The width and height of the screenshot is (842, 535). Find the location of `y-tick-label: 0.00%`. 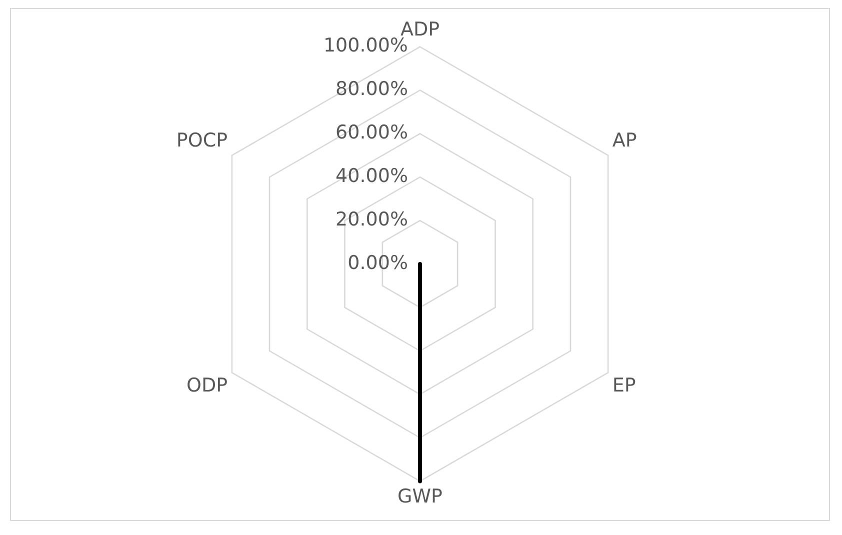

y-tick-label: 0.00% is located at coordinates (378, 263).